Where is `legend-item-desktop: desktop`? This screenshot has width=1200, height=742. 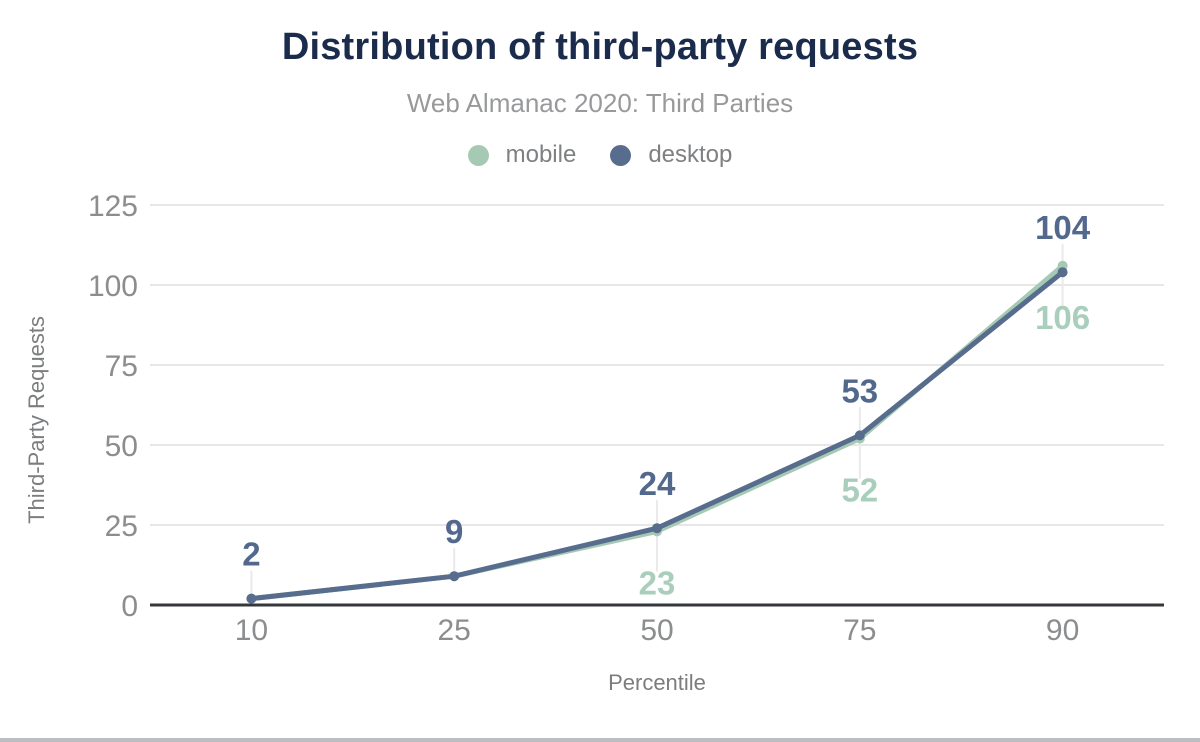 legend-item-desktop: desktop is located at coordinates (671, 155).